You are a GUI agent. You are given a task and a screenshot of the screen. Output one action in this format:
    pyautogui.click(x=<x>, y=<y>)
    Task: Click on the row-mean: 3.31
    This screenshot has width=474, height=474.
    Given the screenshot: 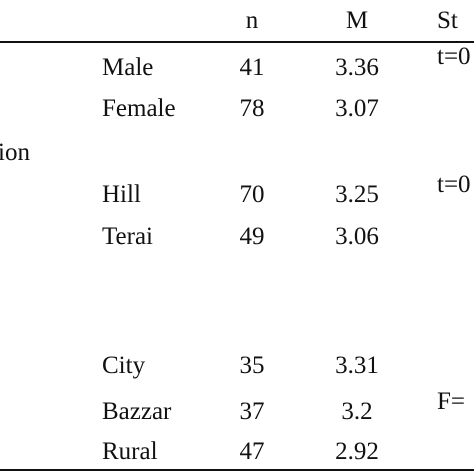 What is the action you would take?
    pyautogui.click(x=357, y=365)
    